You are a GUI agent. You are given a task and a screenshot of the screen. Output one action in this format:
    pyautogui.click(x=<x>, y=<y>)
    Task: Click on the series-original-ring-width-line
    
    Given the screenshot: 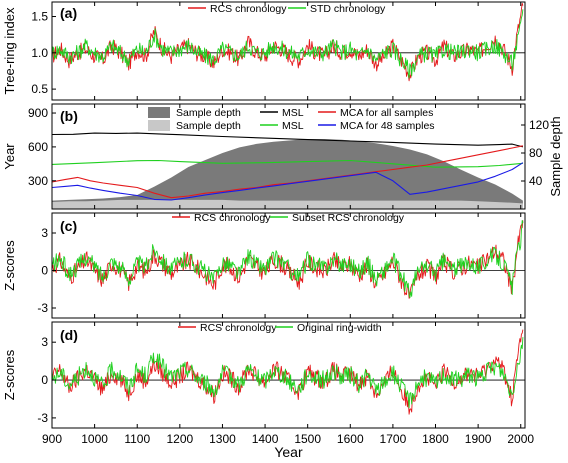 What is the action you would take?
    pyautogui.click(x=288, y=373)
    